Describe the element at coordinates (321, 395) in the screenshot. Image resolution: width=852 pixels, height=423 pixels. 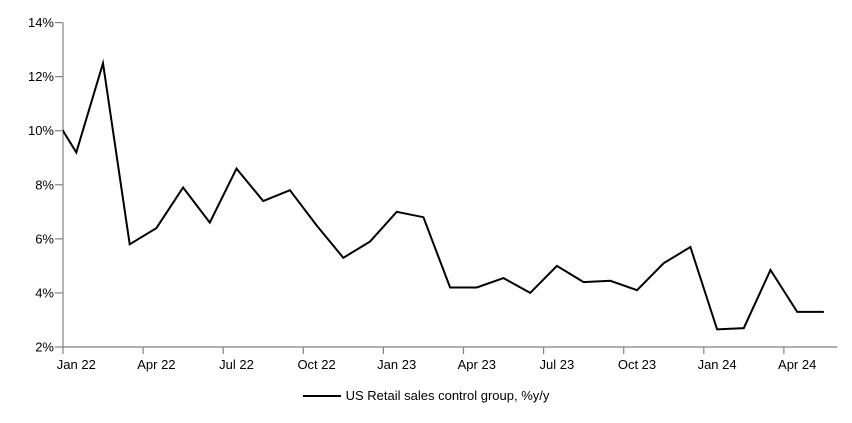
I see `legend-line-sample` at that location.